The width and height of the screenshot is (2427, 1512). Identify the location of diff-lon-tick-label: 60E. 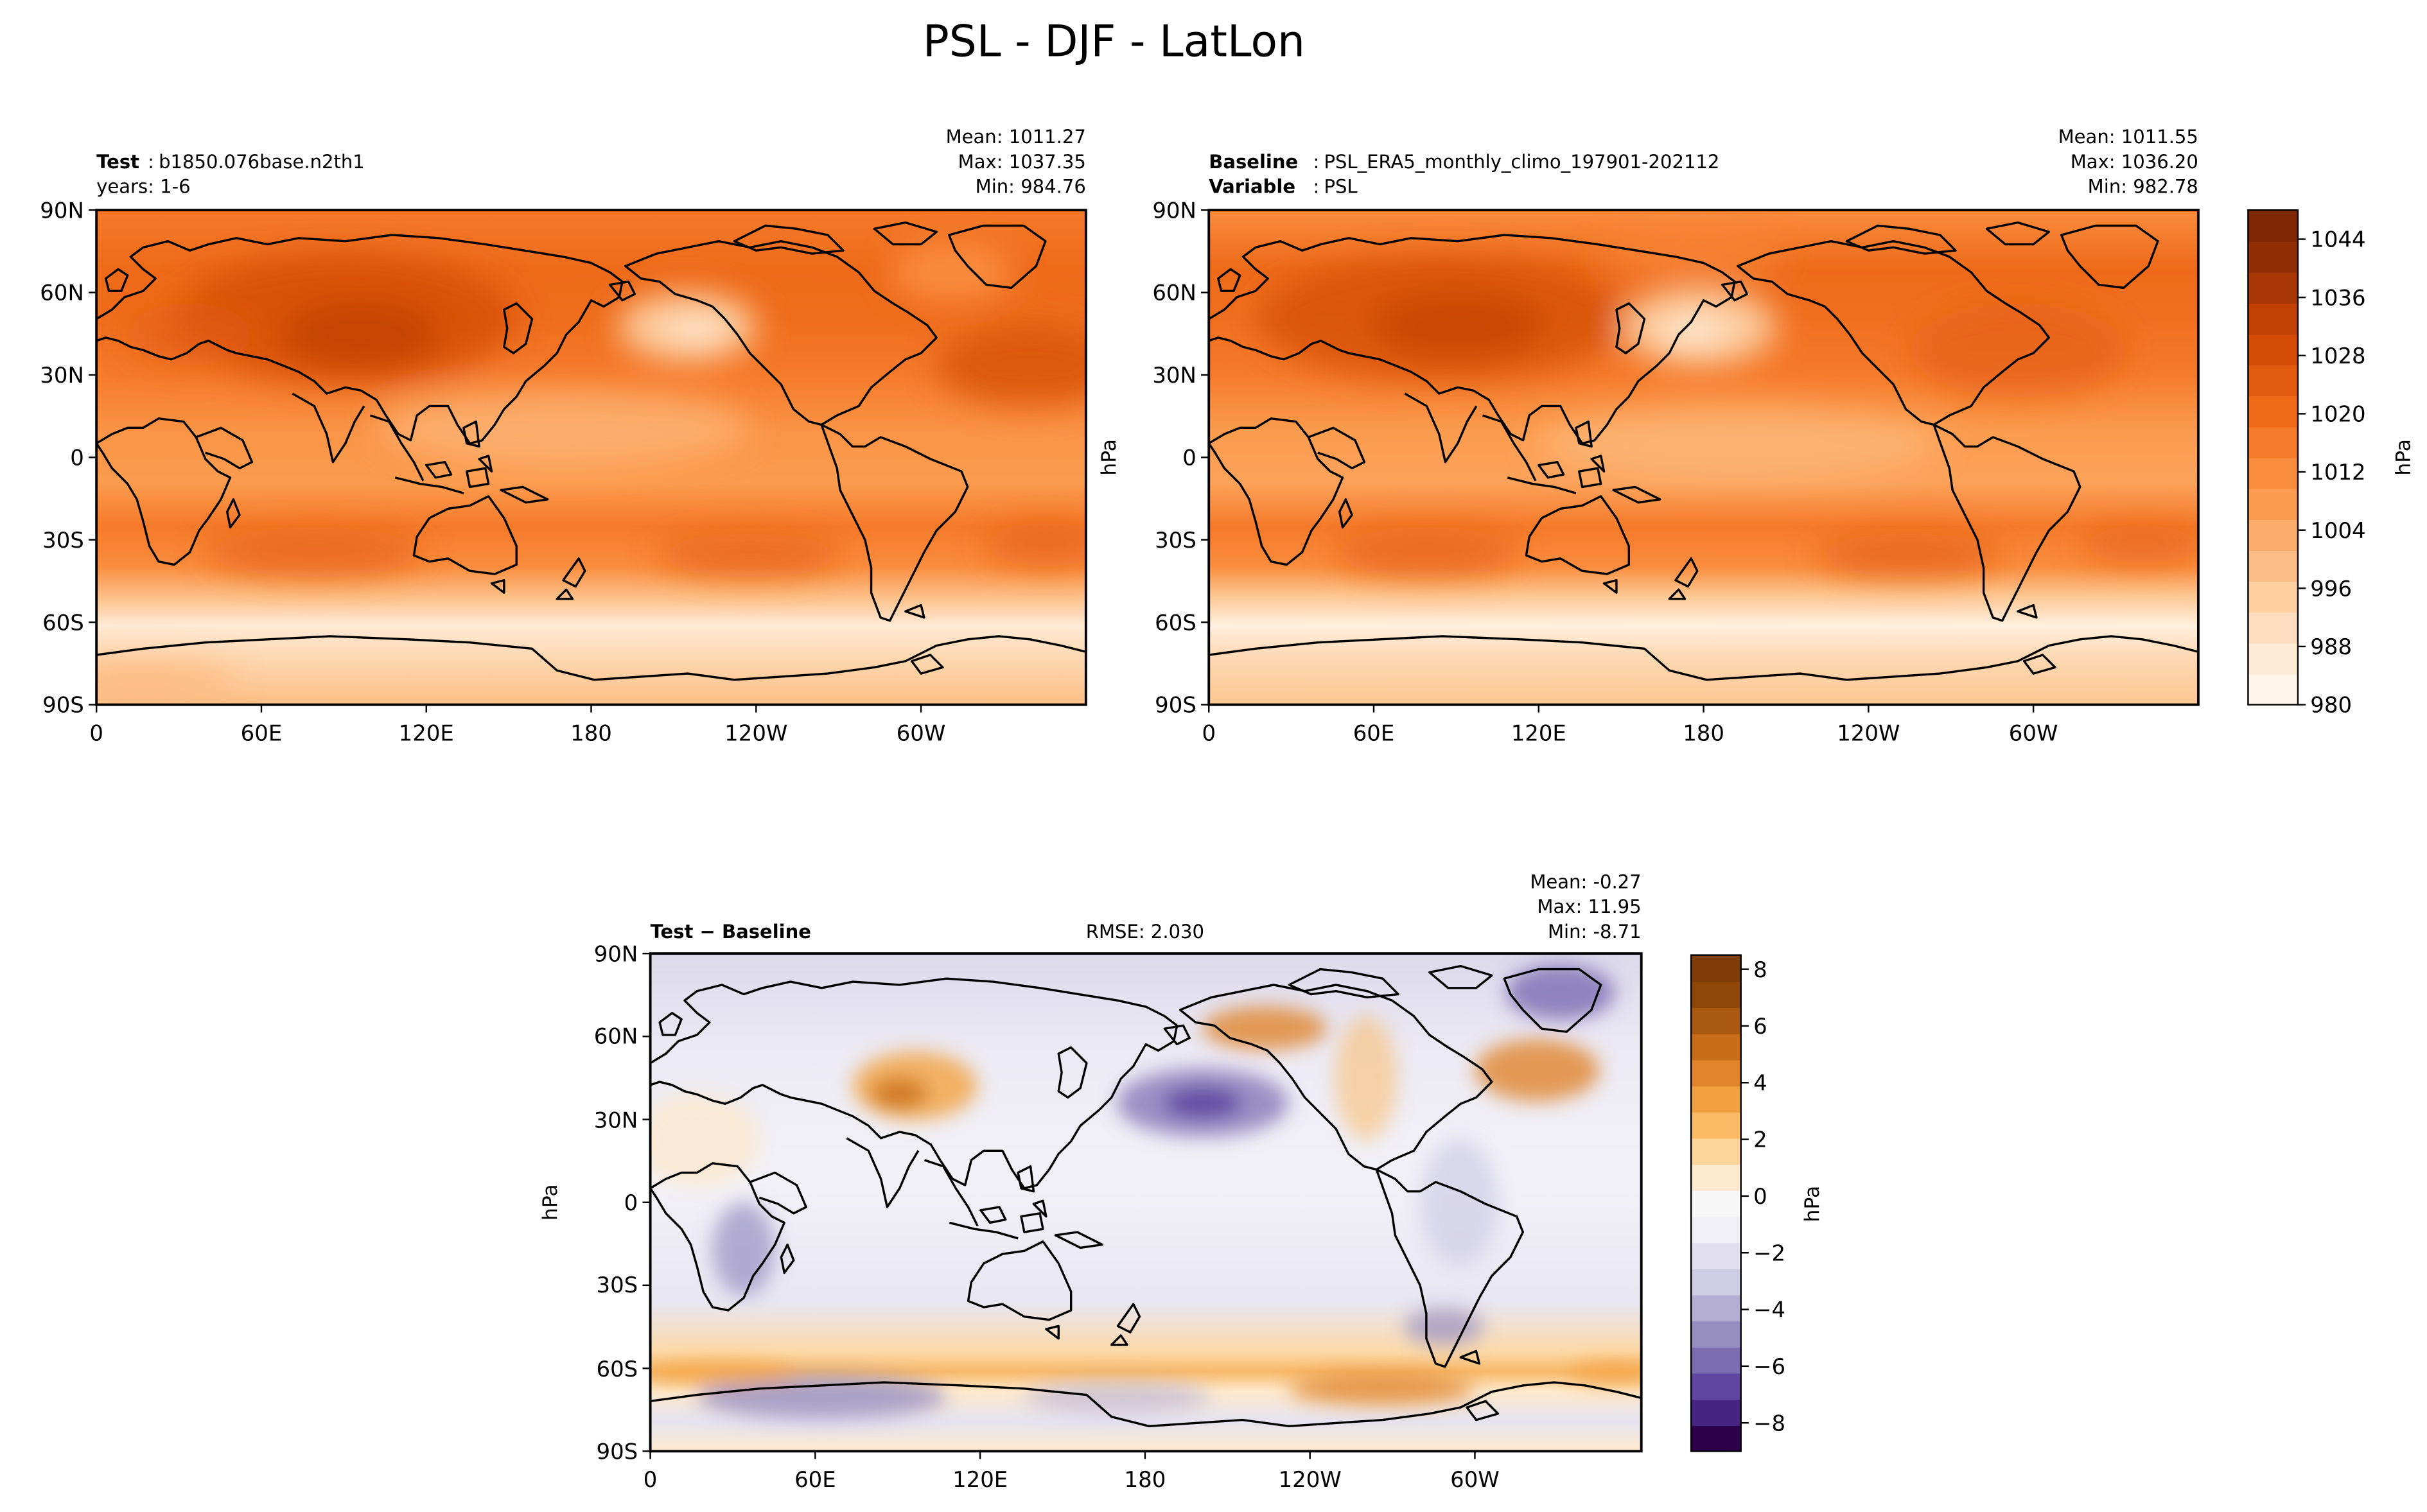
(815, 1479).